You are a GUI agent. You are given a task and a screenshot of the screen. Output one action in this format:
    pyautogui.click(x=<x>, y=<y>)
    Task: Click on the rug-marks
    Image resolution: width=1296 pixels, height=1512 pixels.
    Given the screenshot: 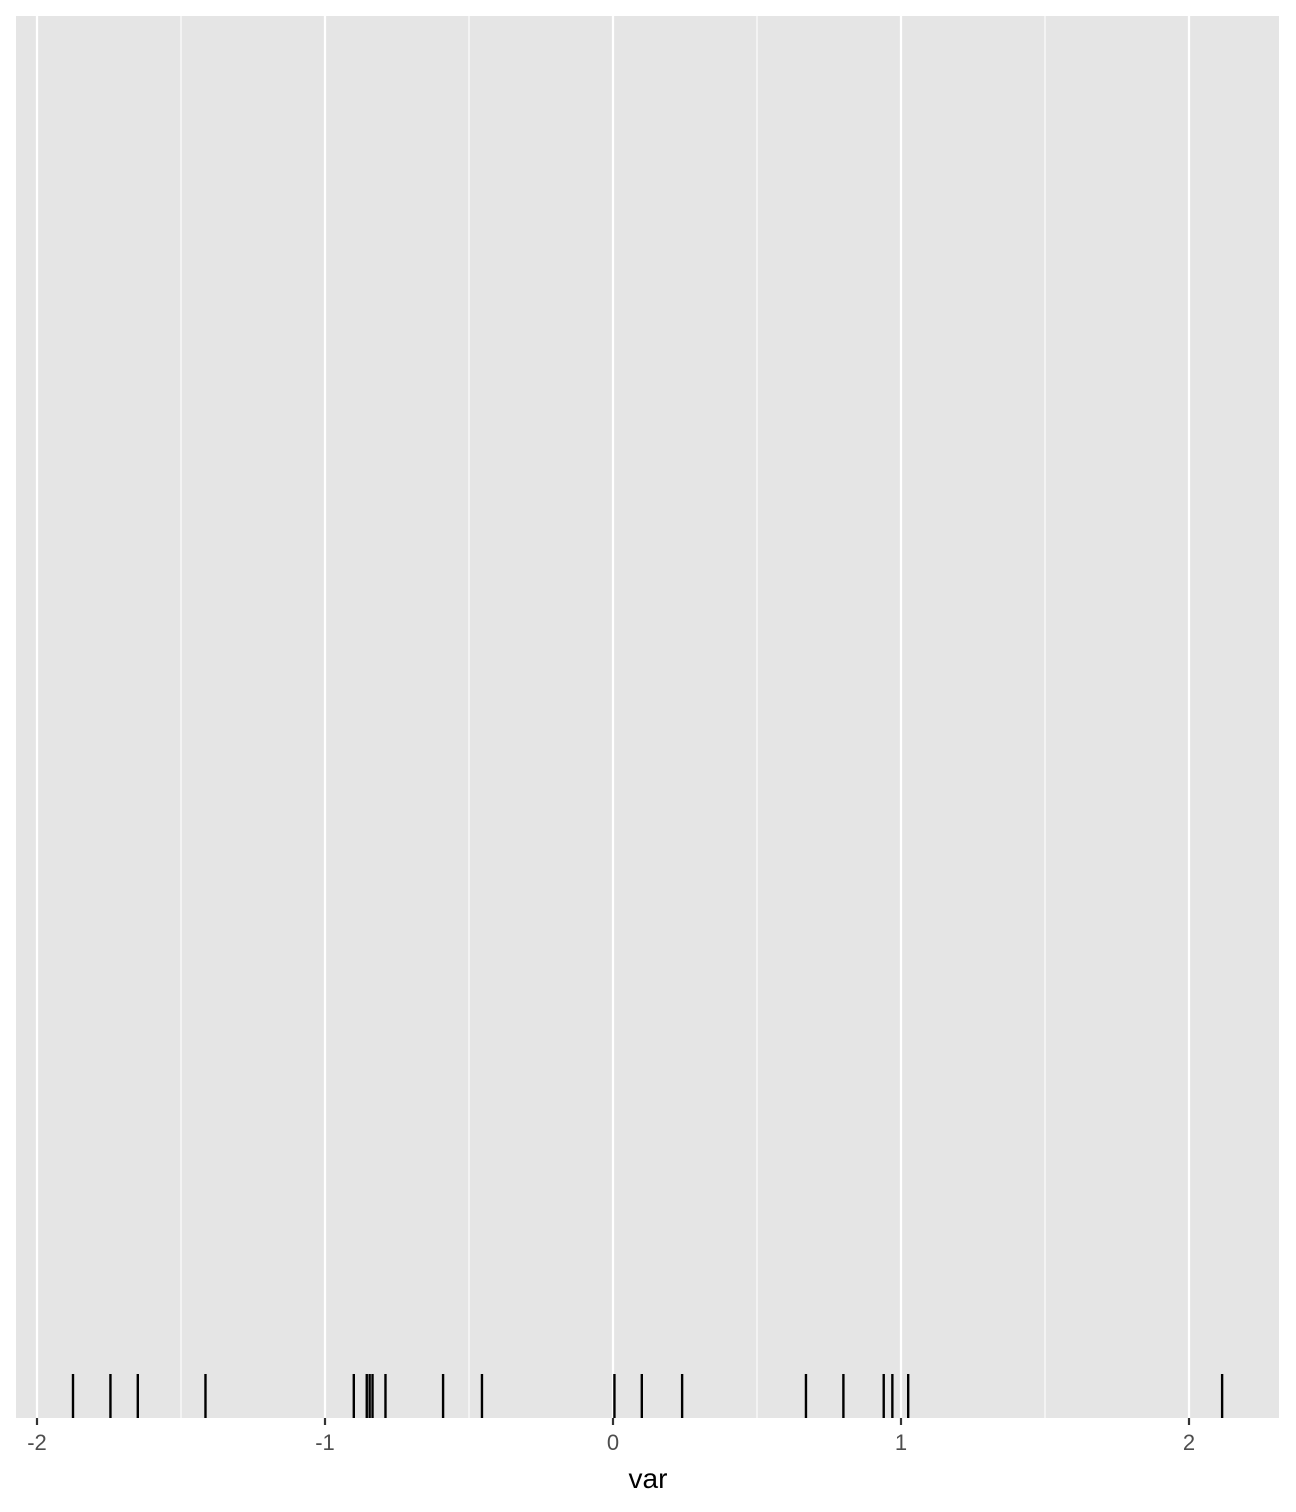 What is the action you would take?
    pyautogui.click(x=647, y=1396)
    